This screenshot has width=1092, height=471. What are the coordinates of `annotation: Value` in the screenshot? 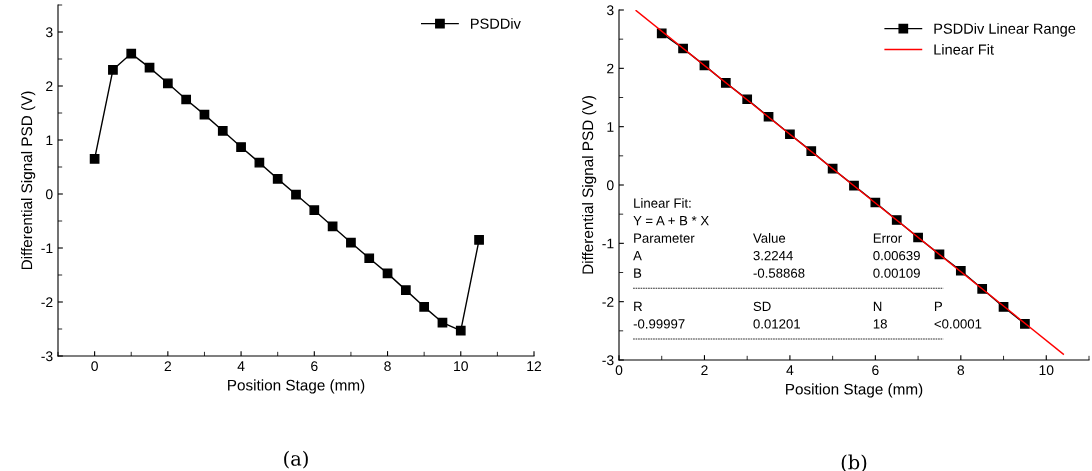 It's located at (769, 238).